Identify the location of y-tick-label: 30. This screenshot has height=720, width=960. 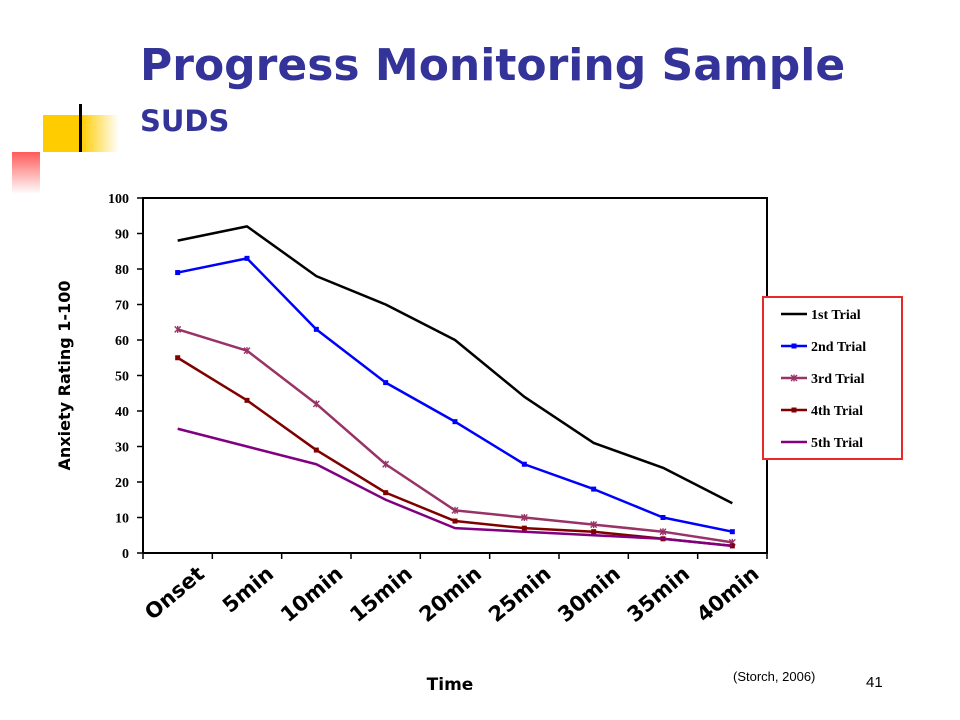
(122, 448).